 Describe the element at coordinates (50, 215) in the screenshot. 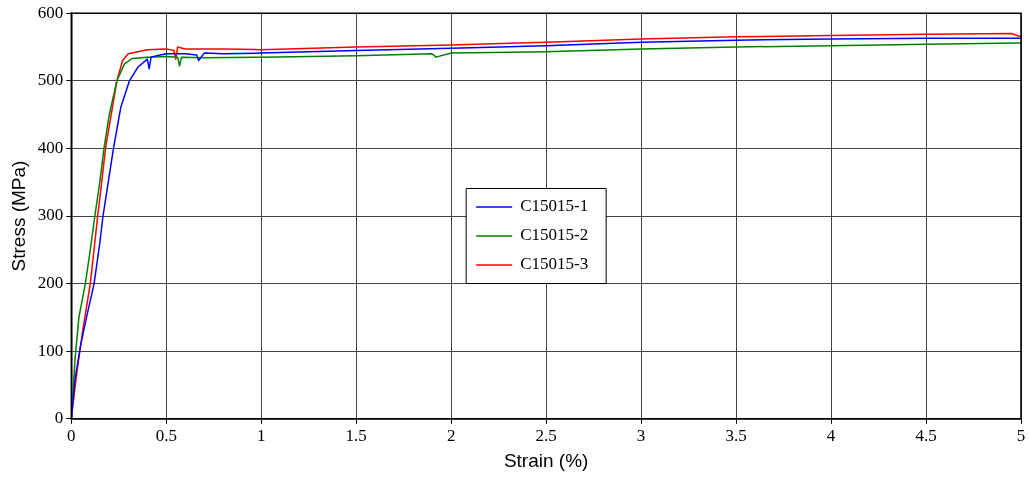

I see `y-tick-label: 300` at that location.